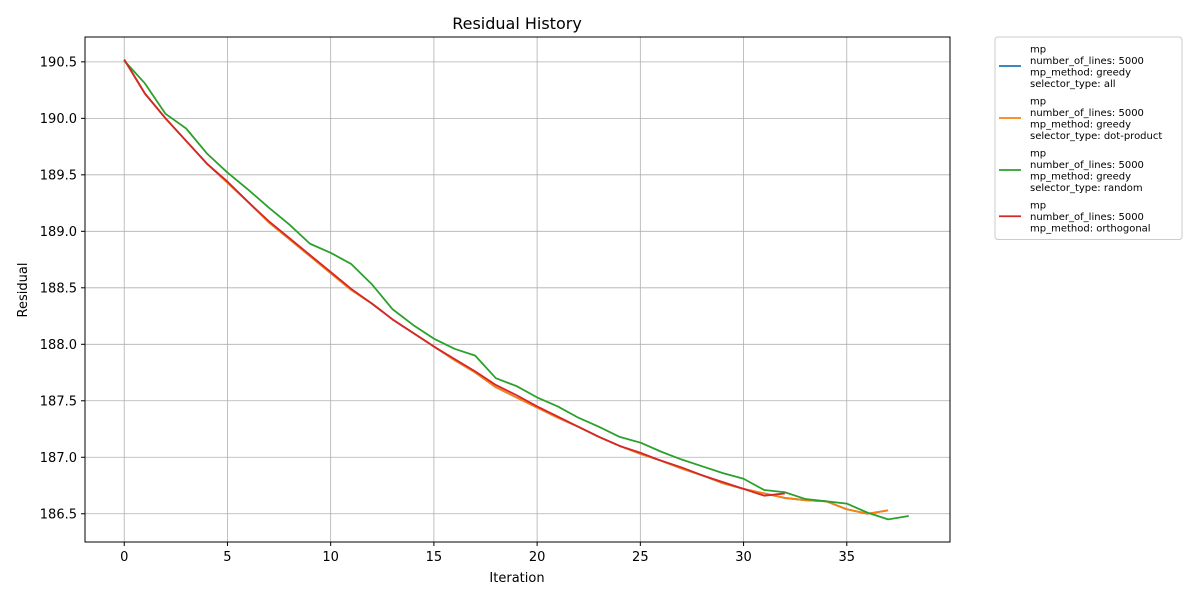 The height and width of the screenshot is (600, 1200). What do you see at coordinates (517, 23) in the screenshot?
I see `chart-title: Residual History` at bounding box center [517, 23].